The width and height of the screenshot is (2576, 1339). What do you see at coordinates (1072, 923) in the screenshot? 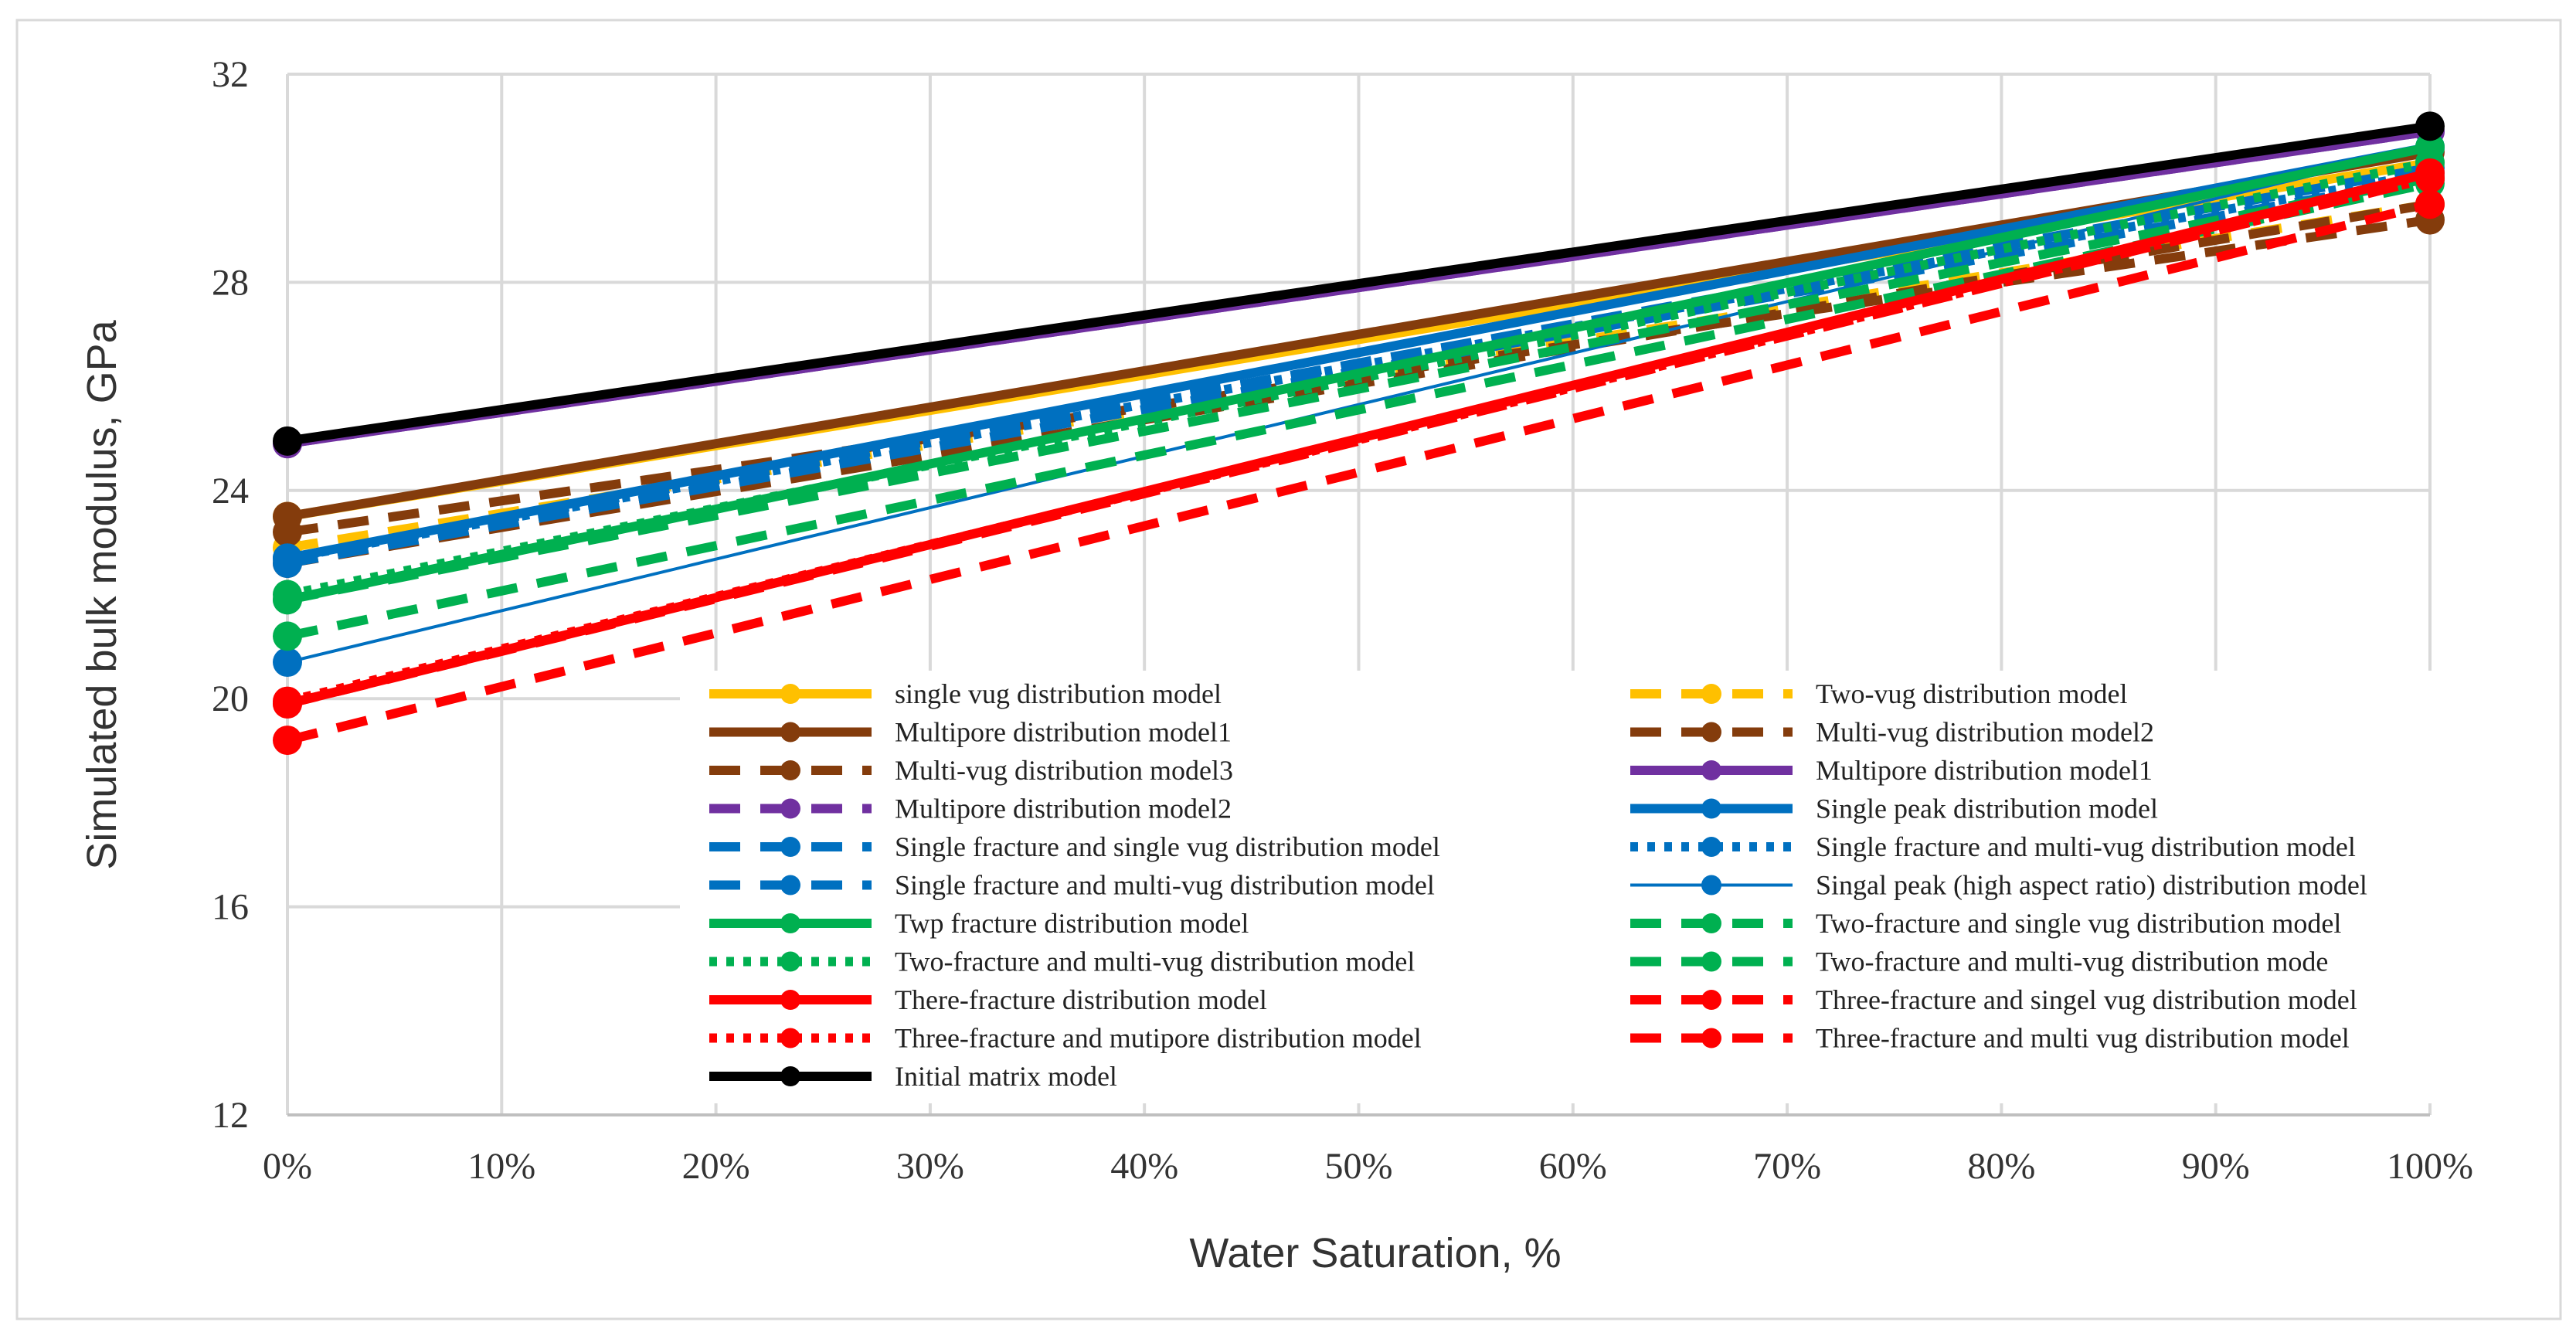
I see `legend-label-12: Twp fracture distribution model` at bounding box center [1072, 923].